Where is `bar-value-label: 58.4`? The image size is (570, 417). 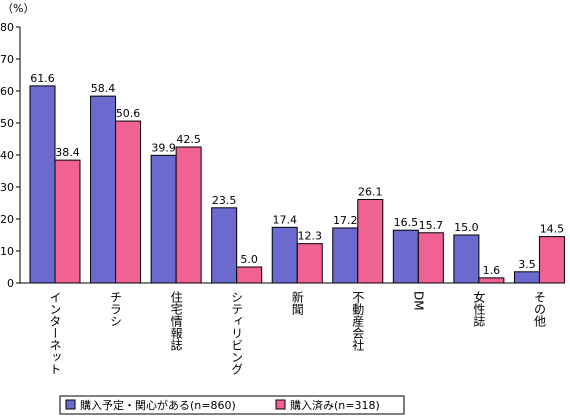
bar-value-label: 58.4 is located at coordinates (103, 88).